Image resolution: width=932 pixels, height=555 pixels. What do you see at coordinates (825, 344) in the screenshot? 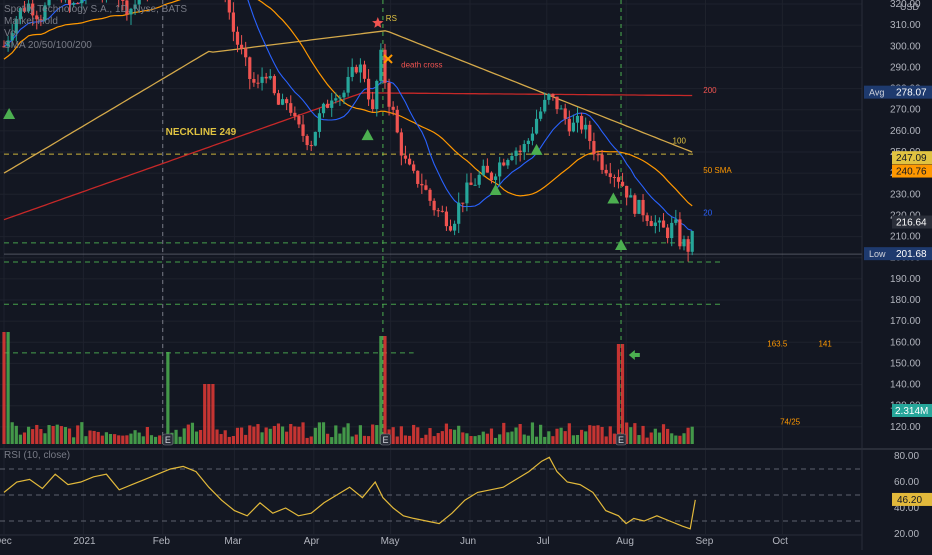
I see `chart-annotation: 141` at bounding box center [825, 344].